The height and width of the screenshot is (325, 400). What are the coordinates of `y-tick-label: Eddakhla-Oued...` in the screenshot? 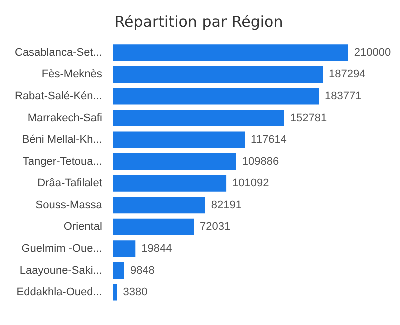 It's located at (59, 292).